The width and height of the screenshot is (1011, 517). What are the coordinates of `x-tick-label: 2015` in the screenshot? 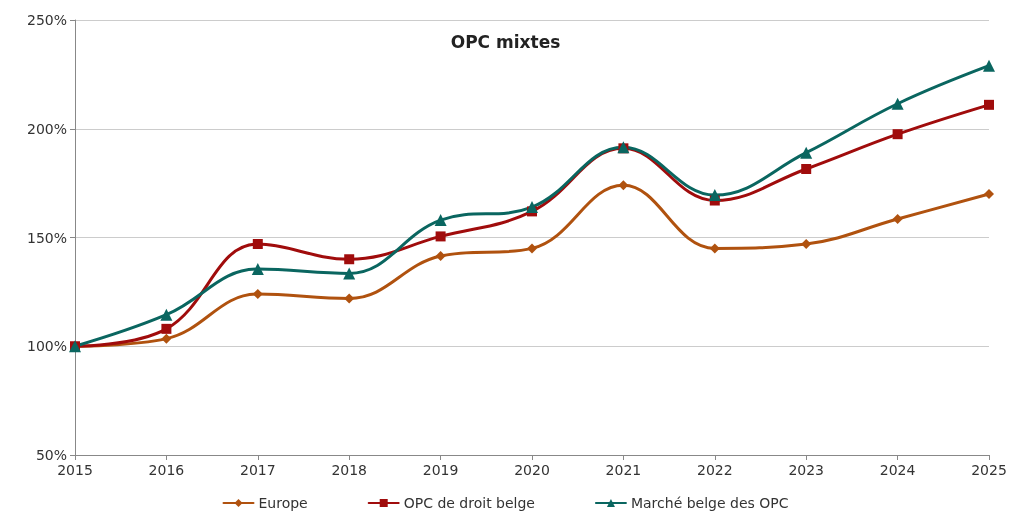 It's located at (75, 470).